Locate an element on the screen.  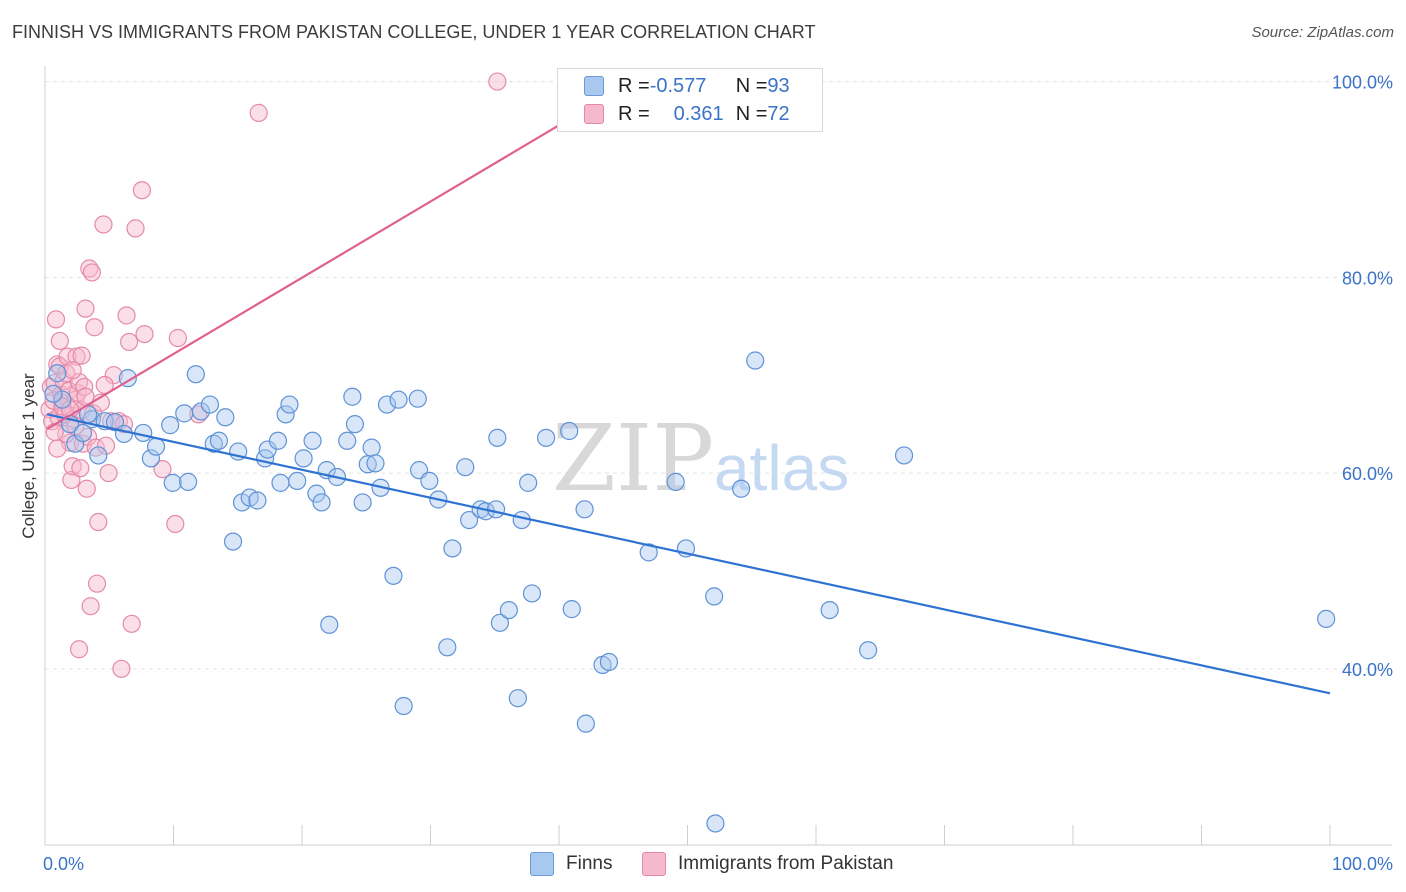
watermark-atlas: atlas is located at coordinates (781, 468).